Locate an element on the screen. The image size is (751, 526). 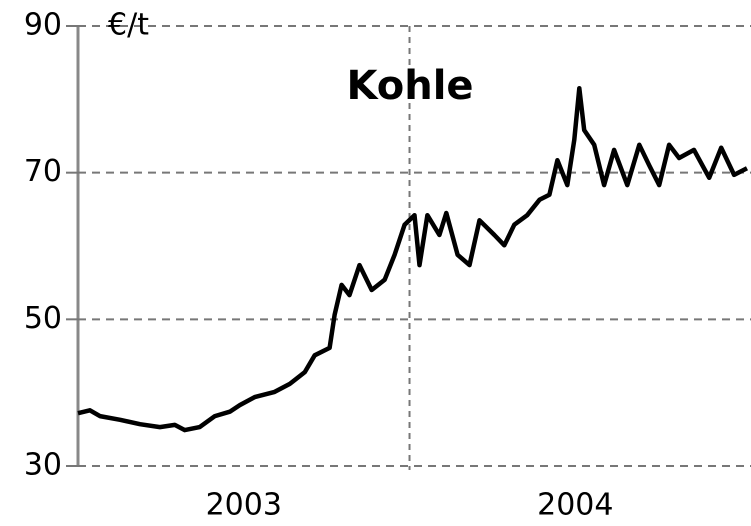
y-unit: €/t is located at coordinates (128, 25).